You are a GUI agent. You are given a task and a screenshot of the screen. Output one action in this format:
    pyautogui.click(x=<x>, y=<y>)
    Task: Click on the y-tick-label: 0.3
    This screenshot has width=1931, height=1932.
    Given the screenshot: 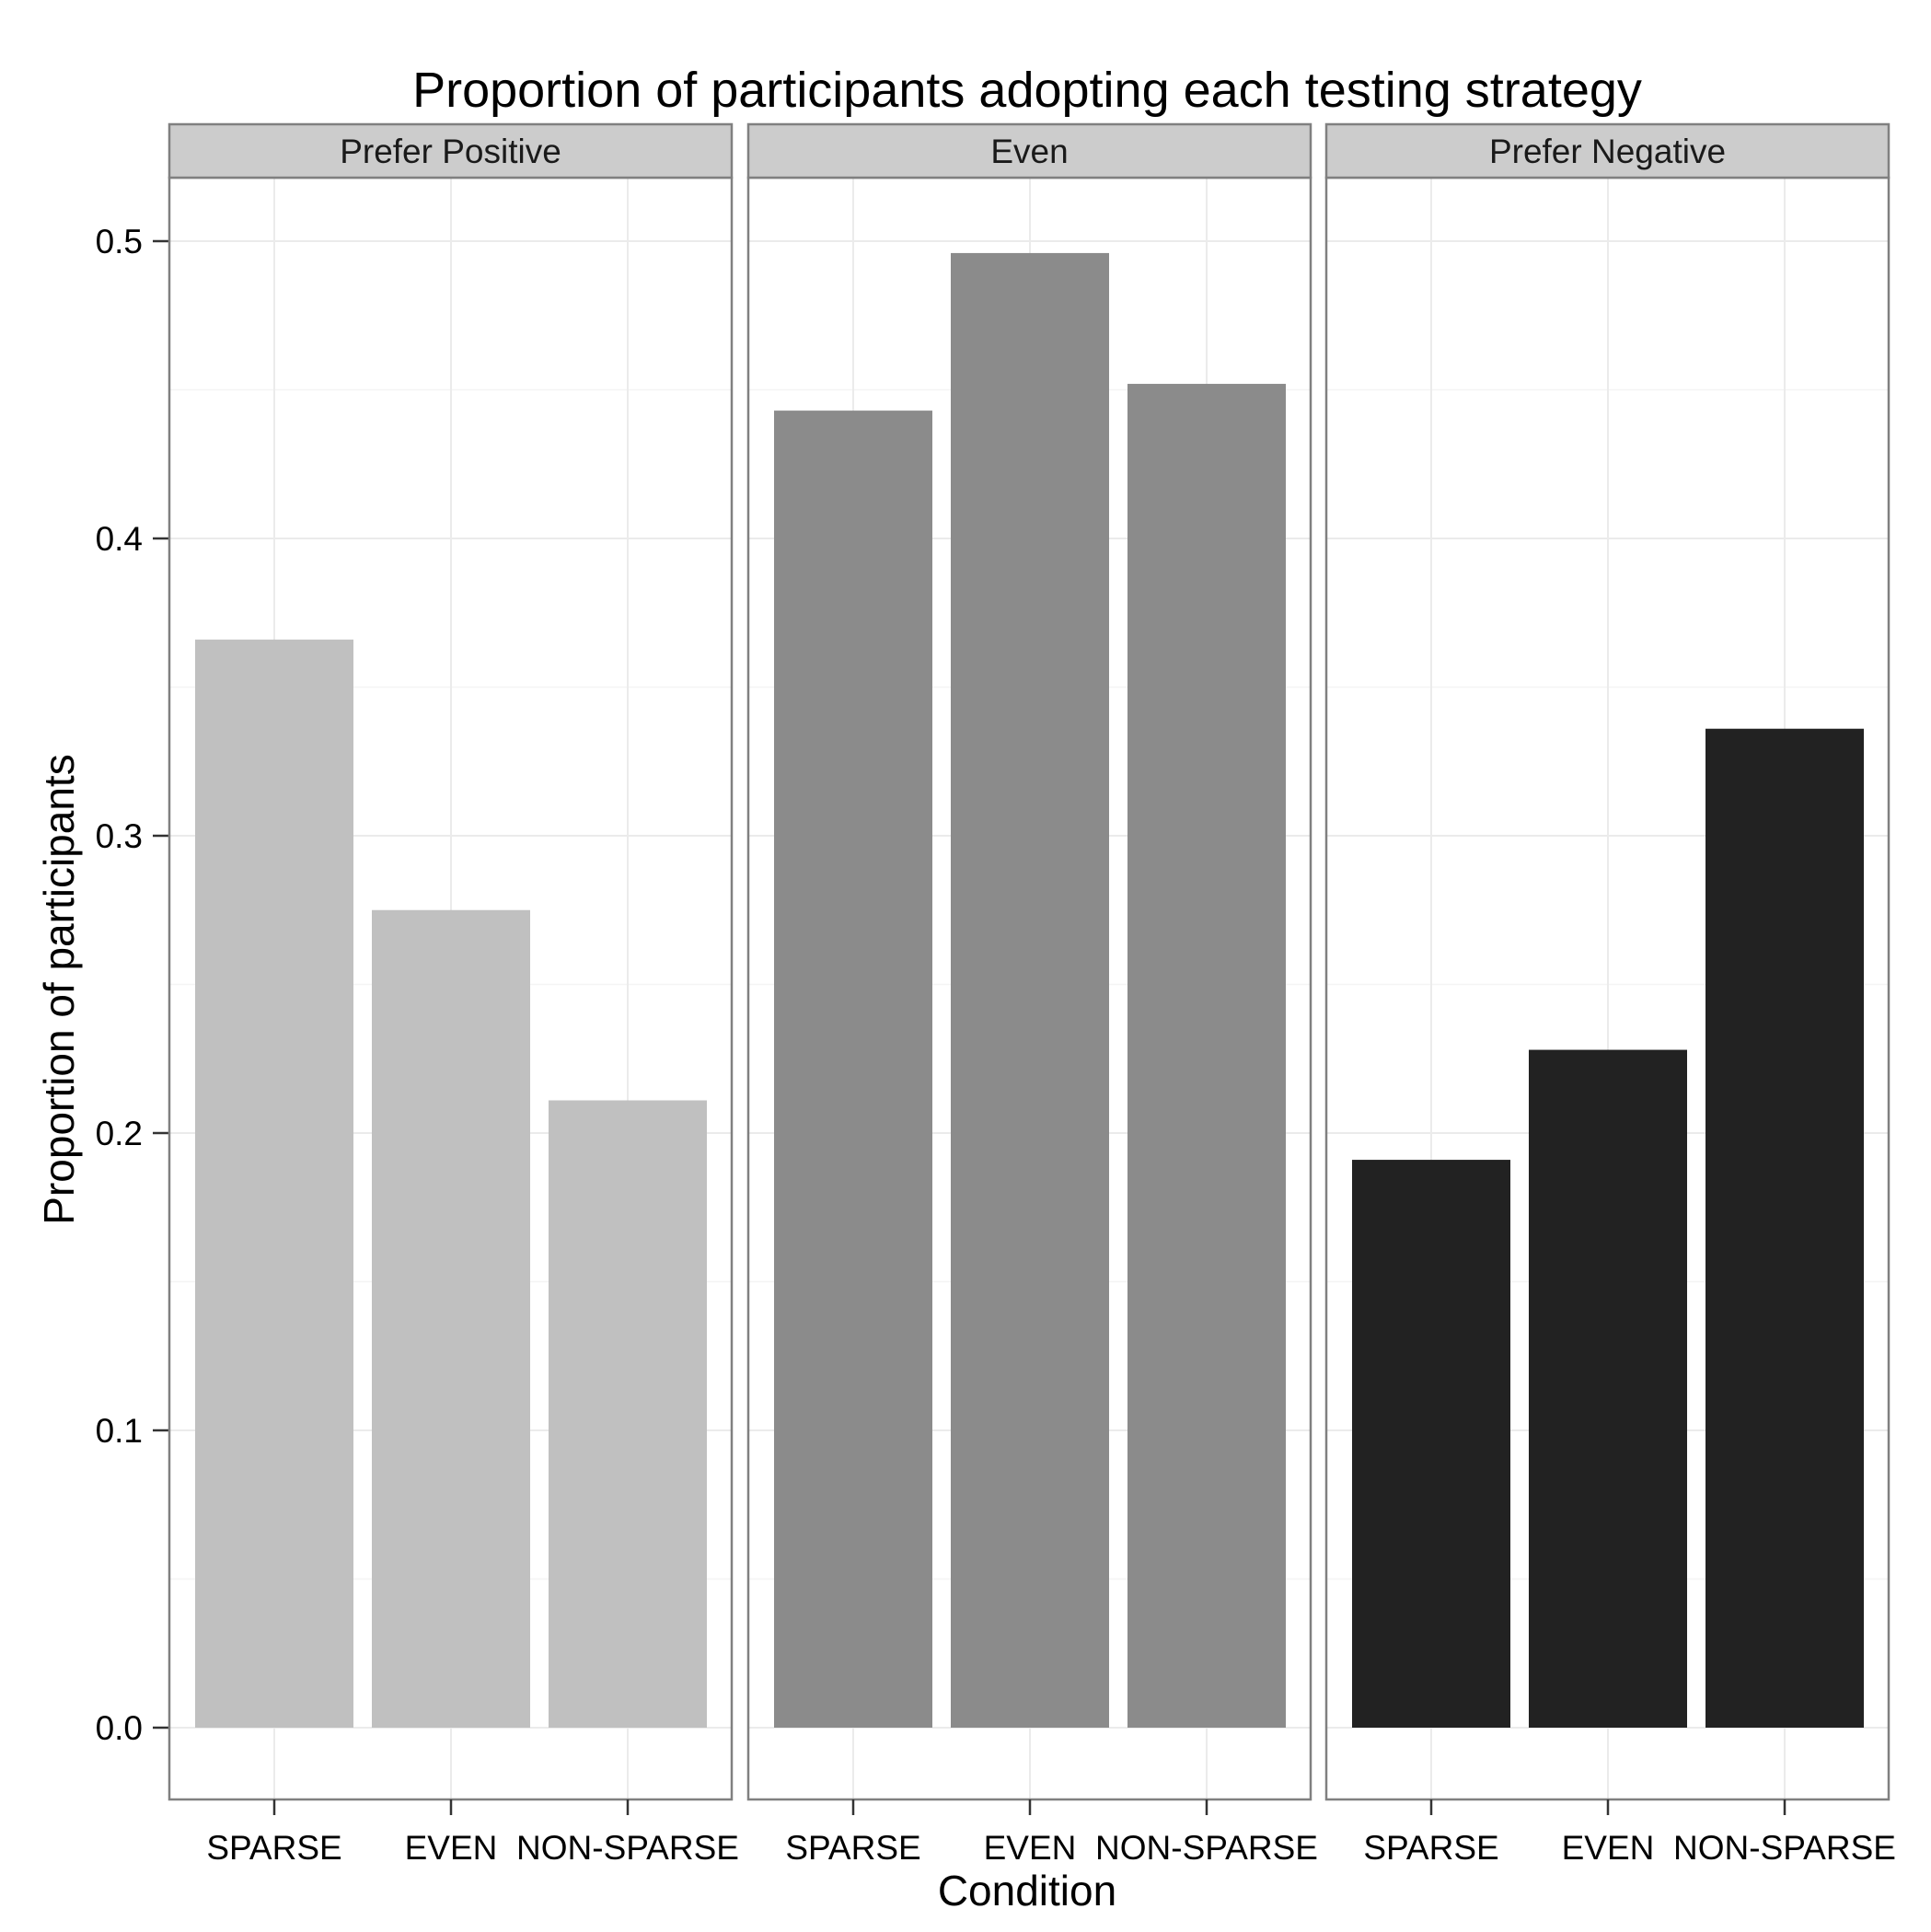 What is the action you would take?
    pyautogui.click(x=120, y=836)
    